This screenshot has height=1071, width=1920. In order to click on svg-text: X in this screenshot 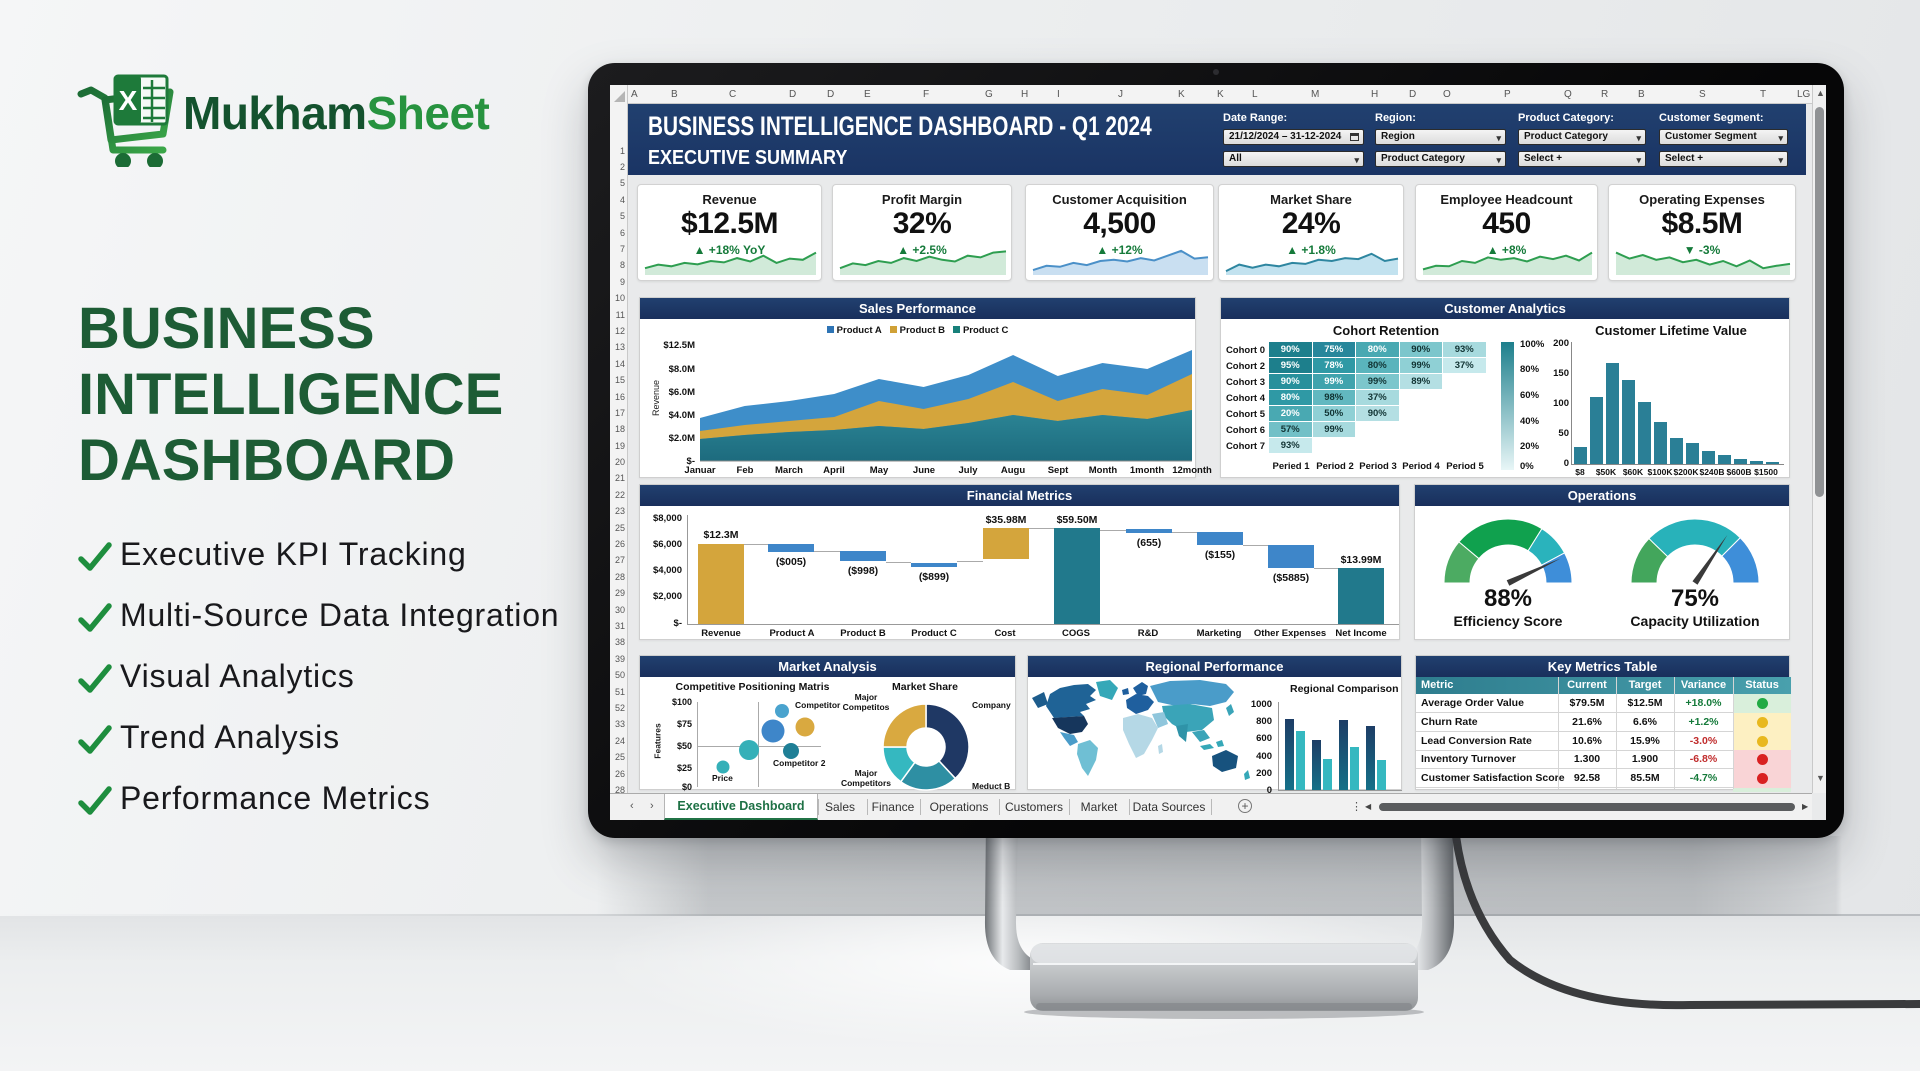, I will do `click(128, 100)`.